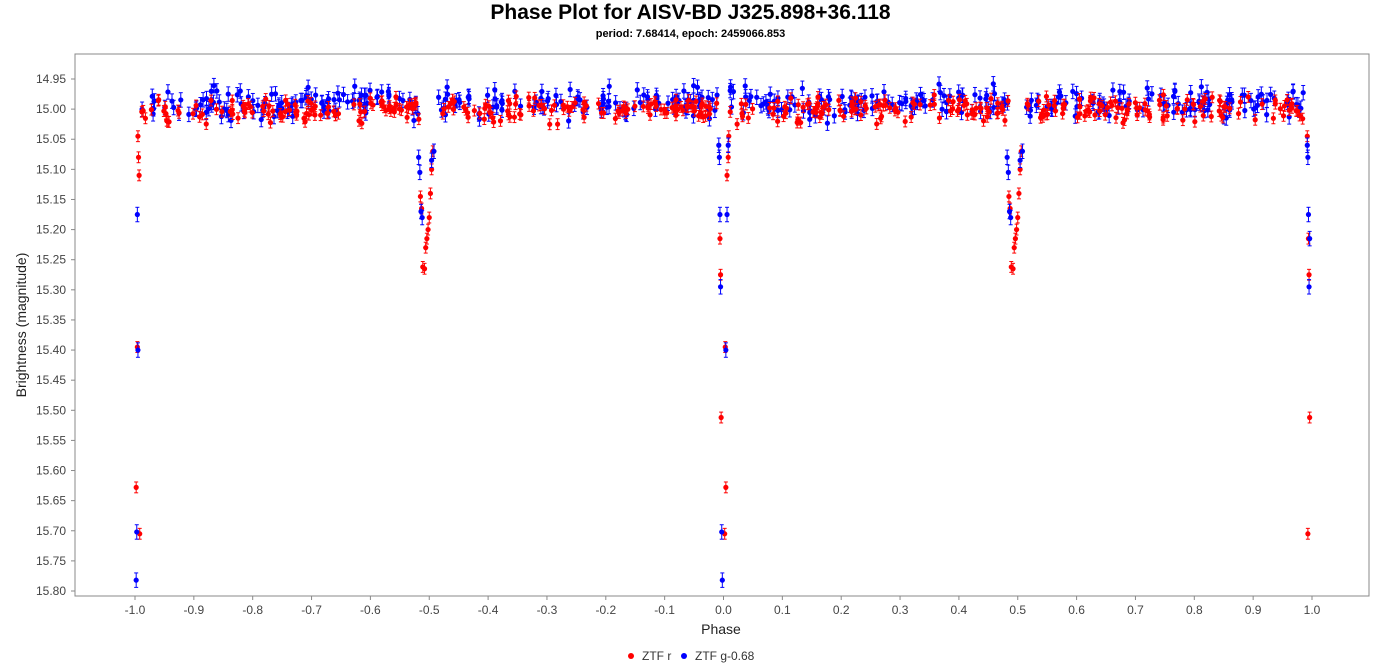  What do you see at coordinates (429, 610) in the screenshot?
I see `x-tick-label: -0.5` at bounding box center [429, 610].